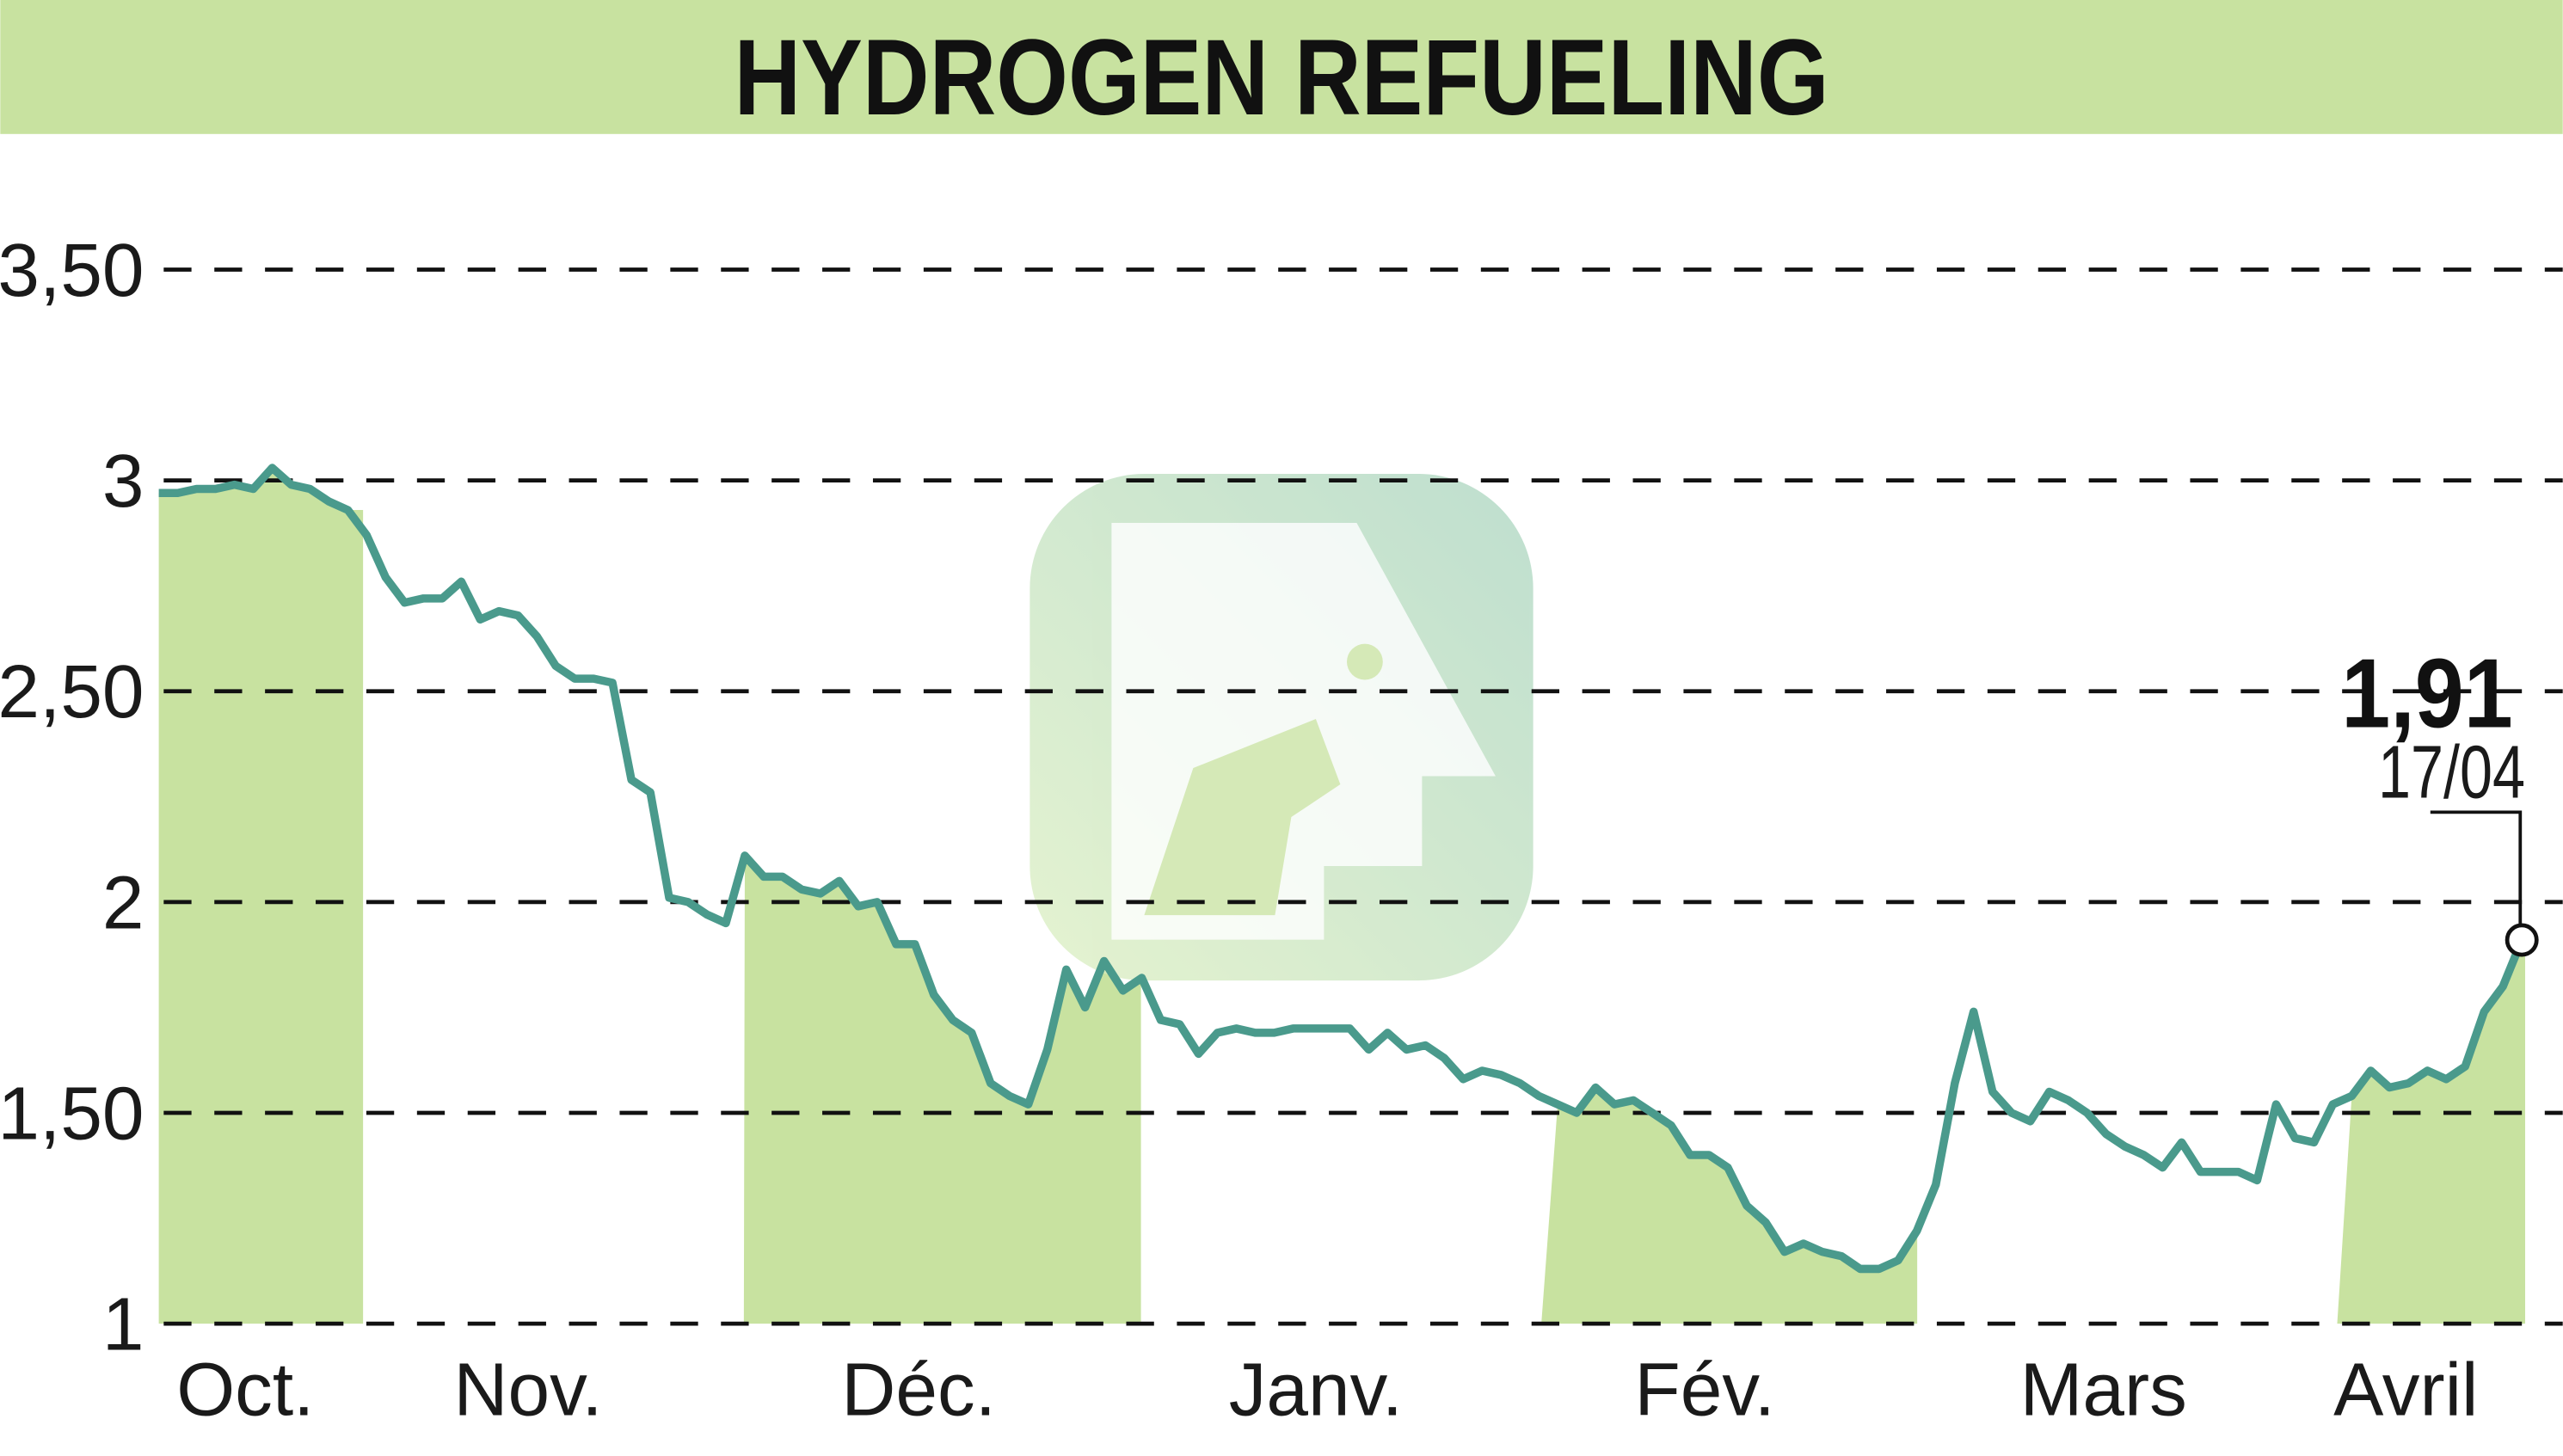  Describe the element at coordinates (72, 798) in the screenshot. I see `y-axis: 1 1,50 2 2,50 3 3,50` at that location.